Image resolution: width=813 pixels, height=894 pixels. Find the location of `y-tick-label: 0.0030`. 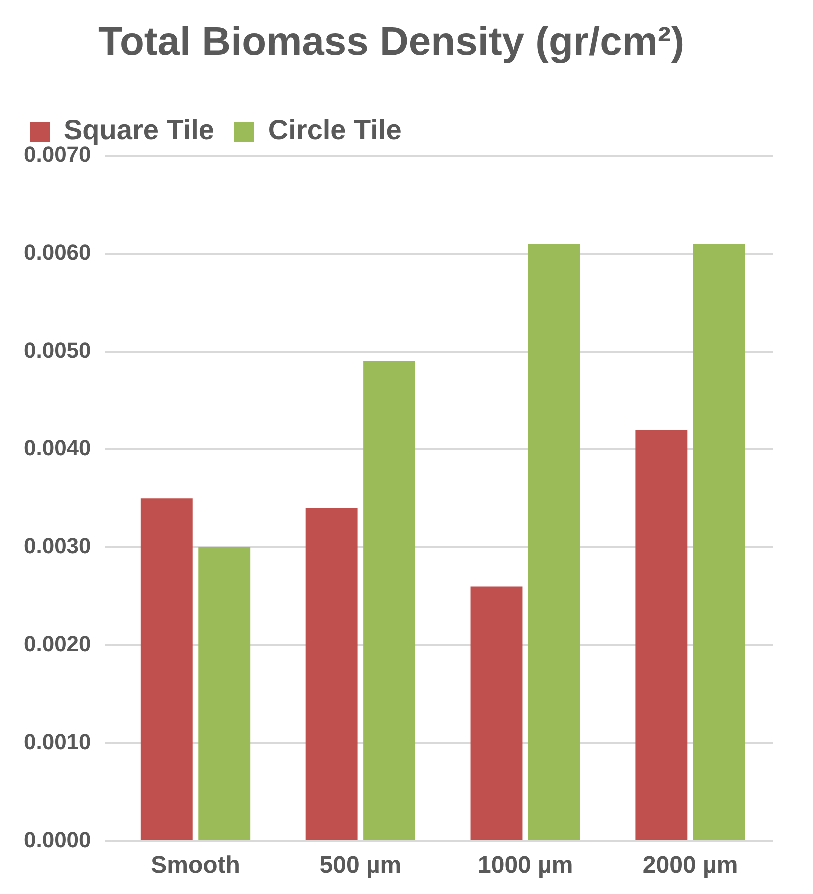

y-tick-label: 0.0030 is located at coordinates (58, 546).